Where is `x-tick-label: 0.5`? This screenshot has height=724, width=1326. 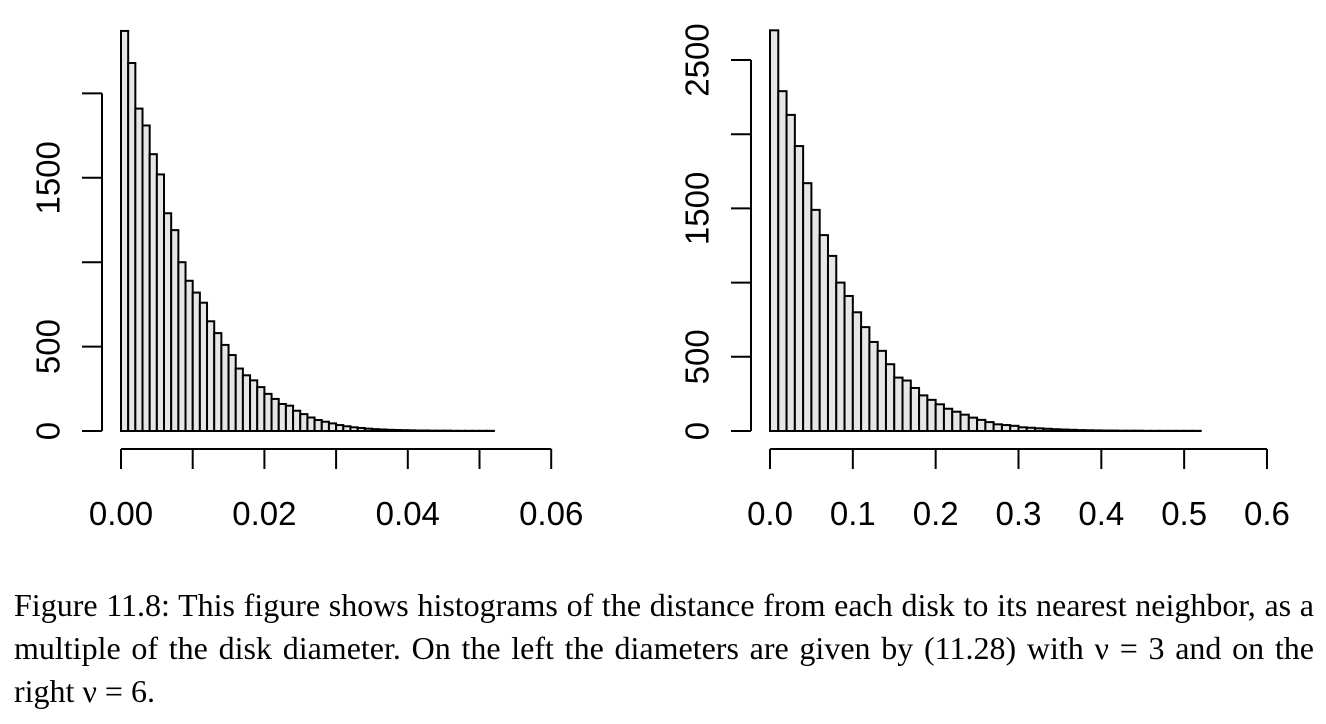 x-tick-label: 0.5 is located at coordinates (1184, 513).